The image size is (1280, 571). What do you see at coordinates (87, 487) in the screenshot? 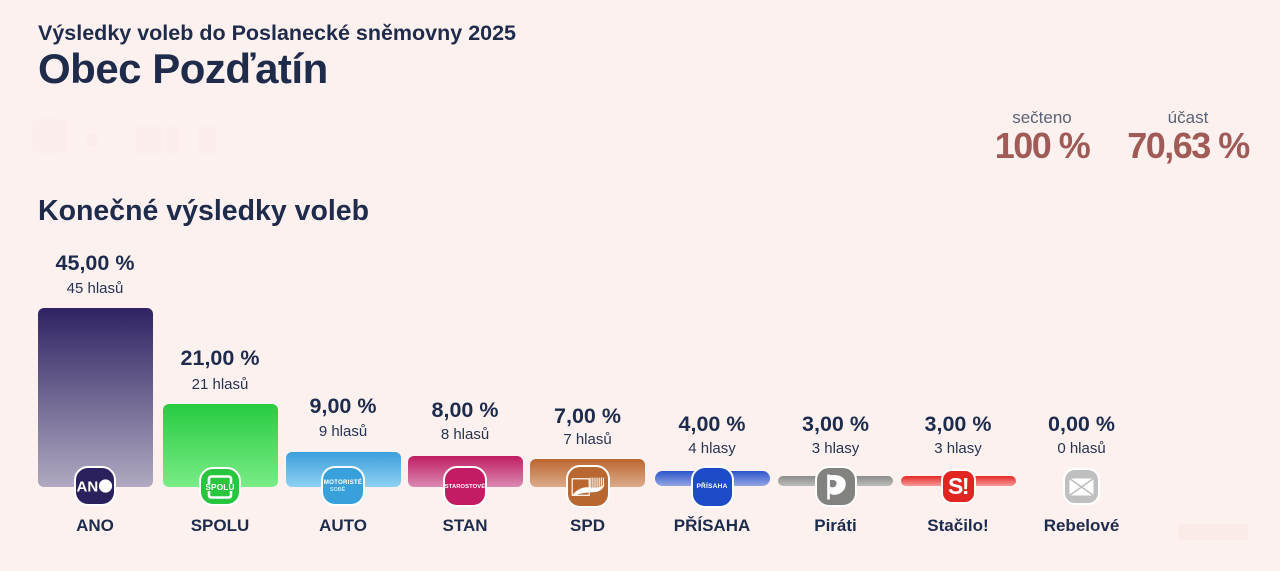
I see `svg-text: AN` at bounding box center [87, 487].